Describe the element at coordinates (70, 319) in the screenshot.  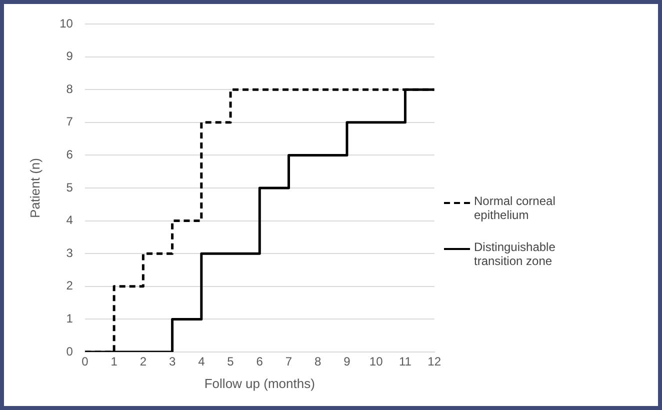
I see `y-tick-label: 1` at that location.